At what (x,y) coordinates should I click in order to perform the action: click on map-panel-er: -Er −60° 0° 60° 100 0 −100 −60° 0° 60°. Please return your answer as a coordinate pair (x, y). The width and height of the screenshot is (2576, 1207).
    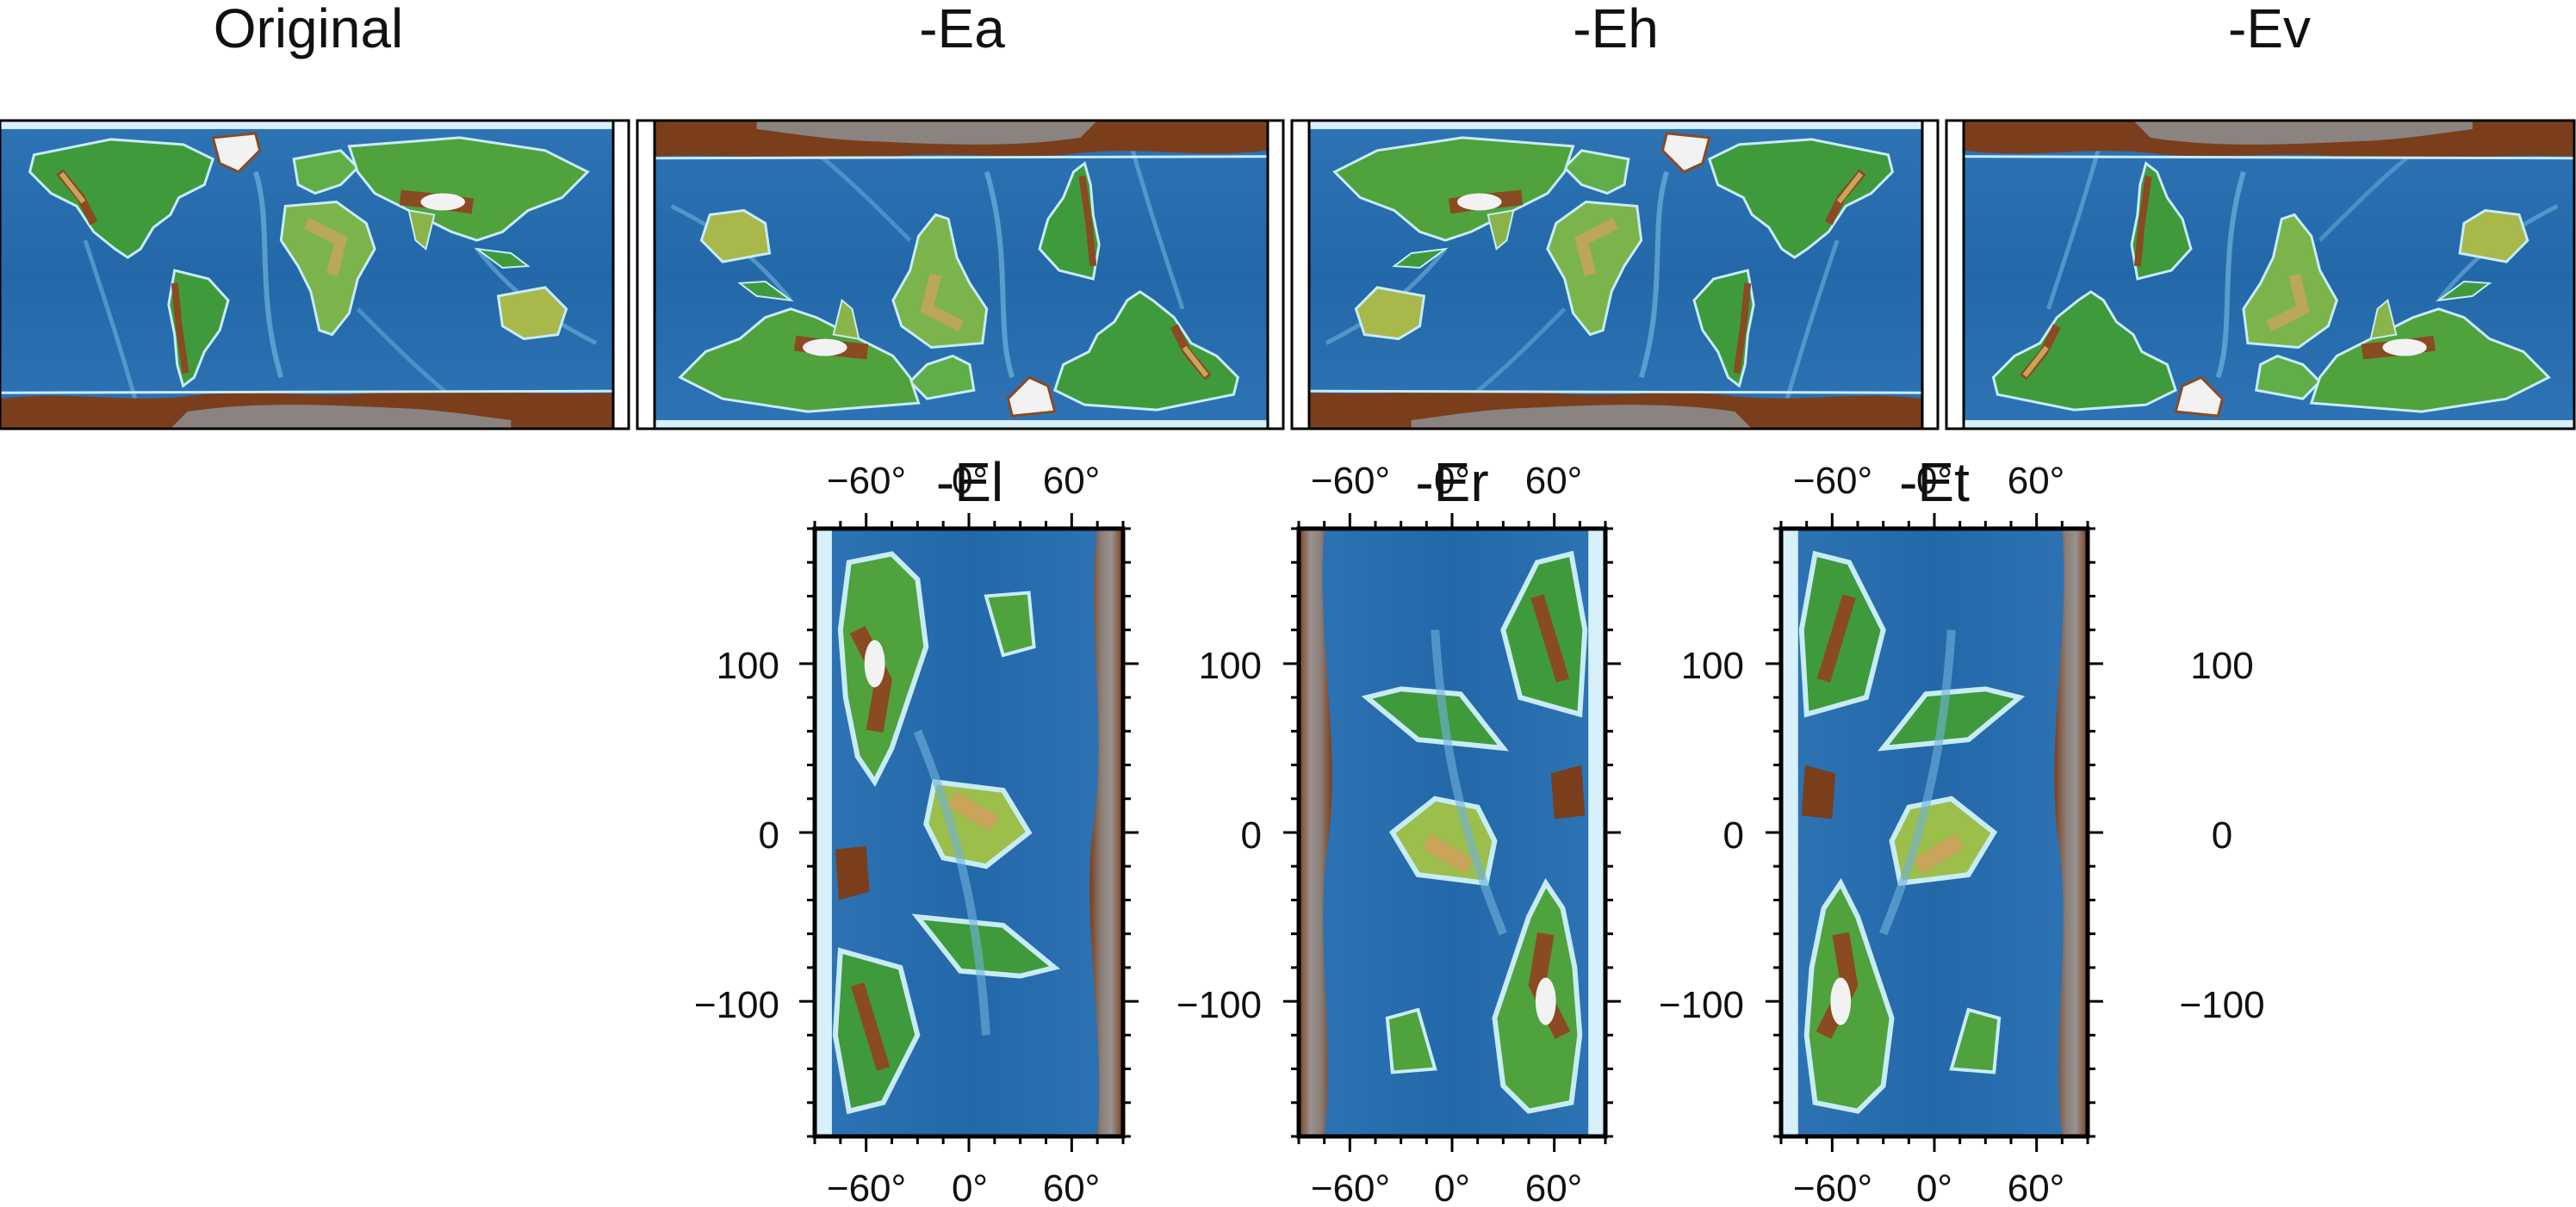
    Looking at the image, I should click on (1398, 829).